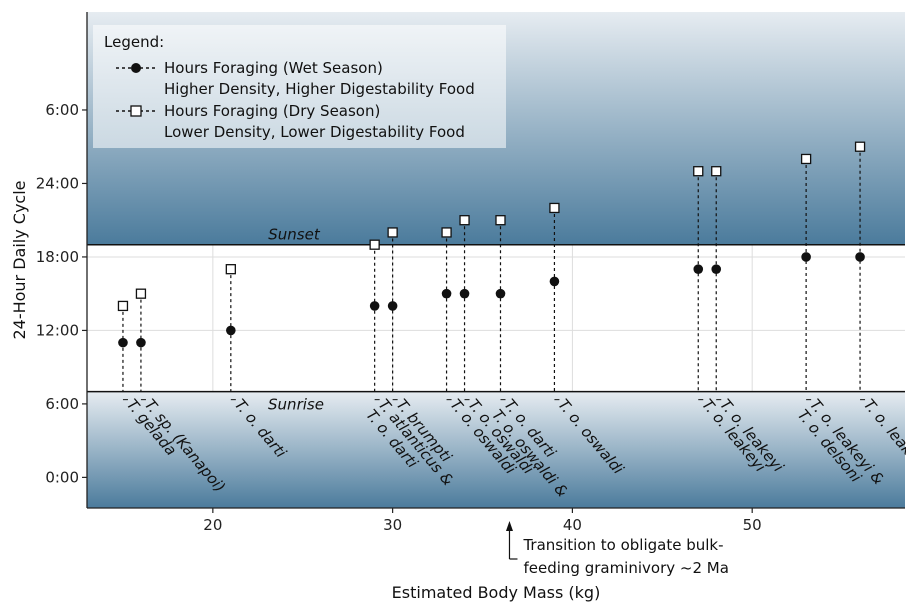 Image resolution: width=906 pixels, height=605 pixels. What do you see at coordinates (272, 111) in the screenshot?
I see `legend-dry-line1: Hours Foraging (Dry Season)` at bounding box center [272, 111].